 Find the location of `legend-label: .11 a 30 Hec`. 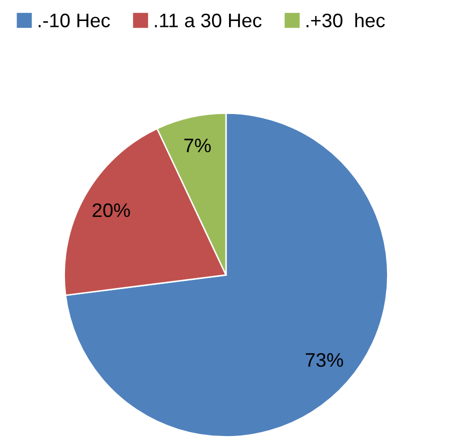

legend-label: .11 a 30 Hec is located at coordinates (208, 21).